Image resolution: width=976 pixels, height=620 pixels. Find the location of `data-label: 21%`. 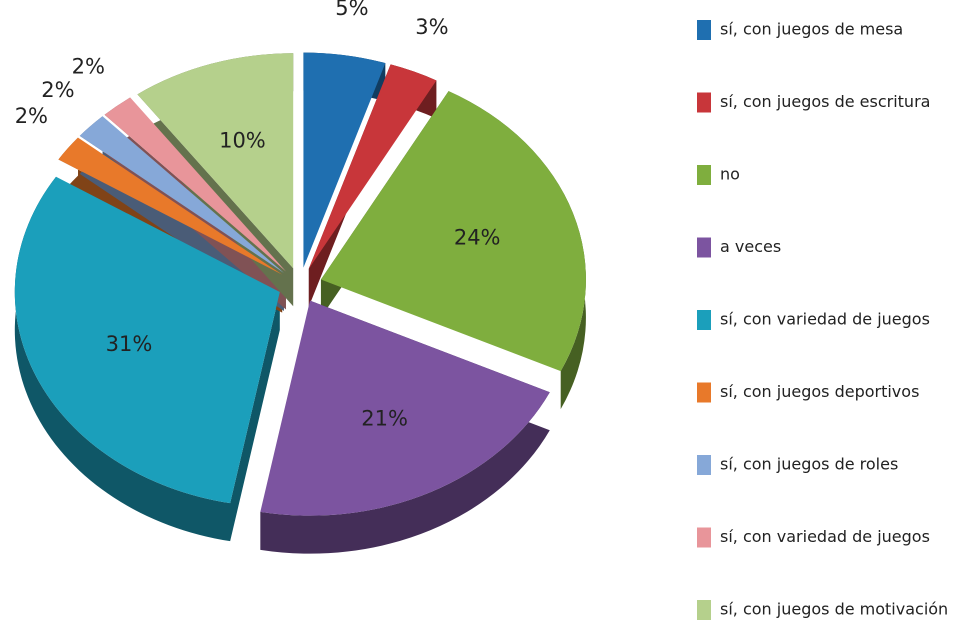

data-label: 21% is located at coordinates (384, 418).